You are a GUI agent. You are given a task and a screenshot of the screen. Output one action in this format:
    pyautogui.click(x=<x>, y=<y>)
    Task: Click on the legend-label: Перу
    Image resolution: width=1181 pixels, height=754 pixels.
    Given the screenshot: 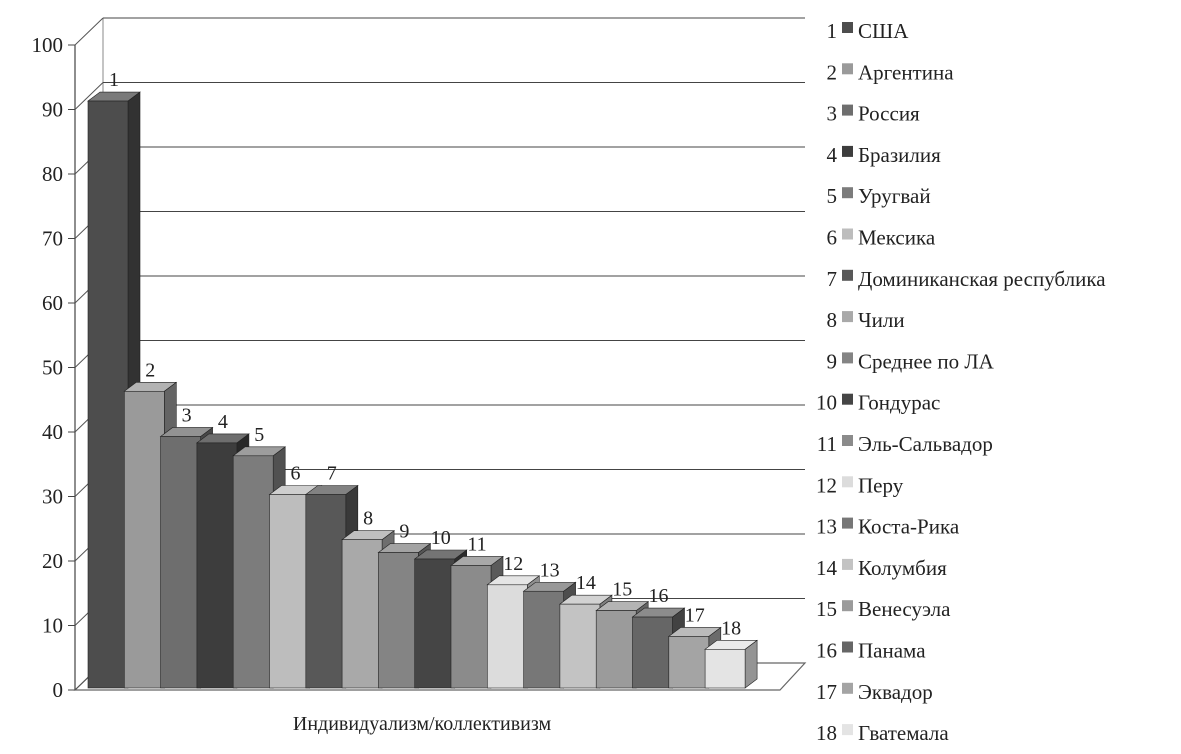 What is the action you would take?
    pyautogui.click(x=881, y=485)
    